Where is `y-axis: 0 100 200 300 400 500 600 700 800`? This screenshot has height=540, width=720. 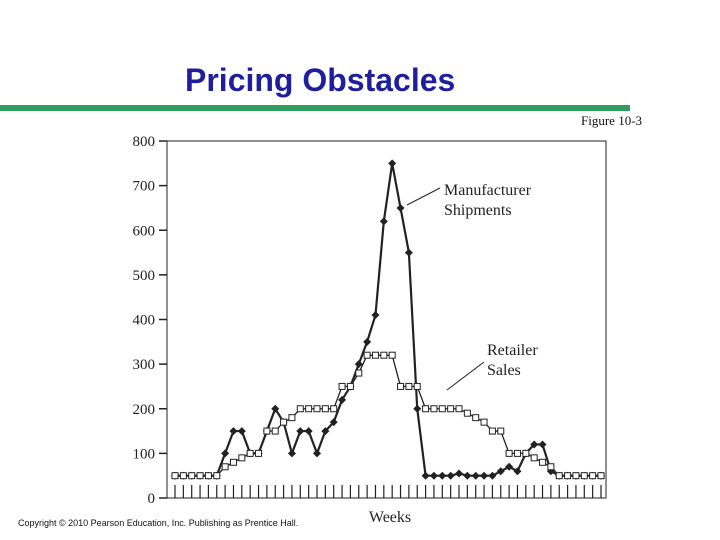 y-axis: 0 100 200 300 400 500 600 700 800 is located at coordinates (150, 320).